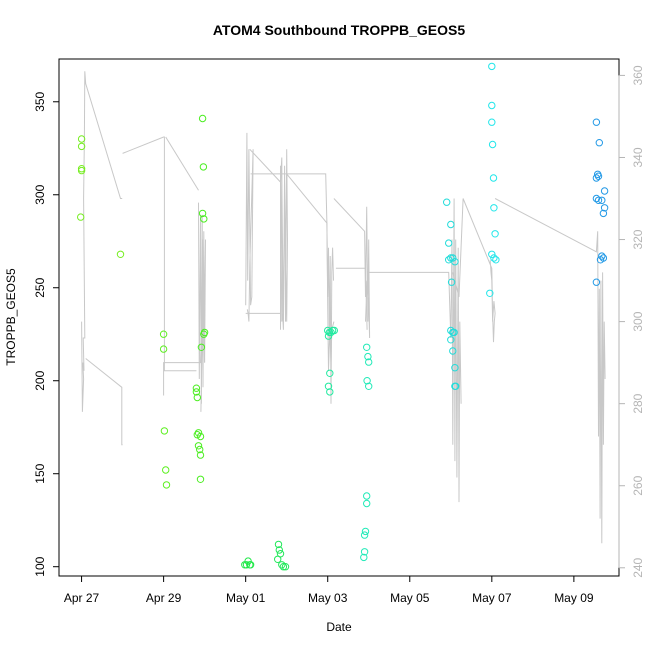  I want to click on y-axis-label: TROPPB_GEOS5, so click(11, 317).